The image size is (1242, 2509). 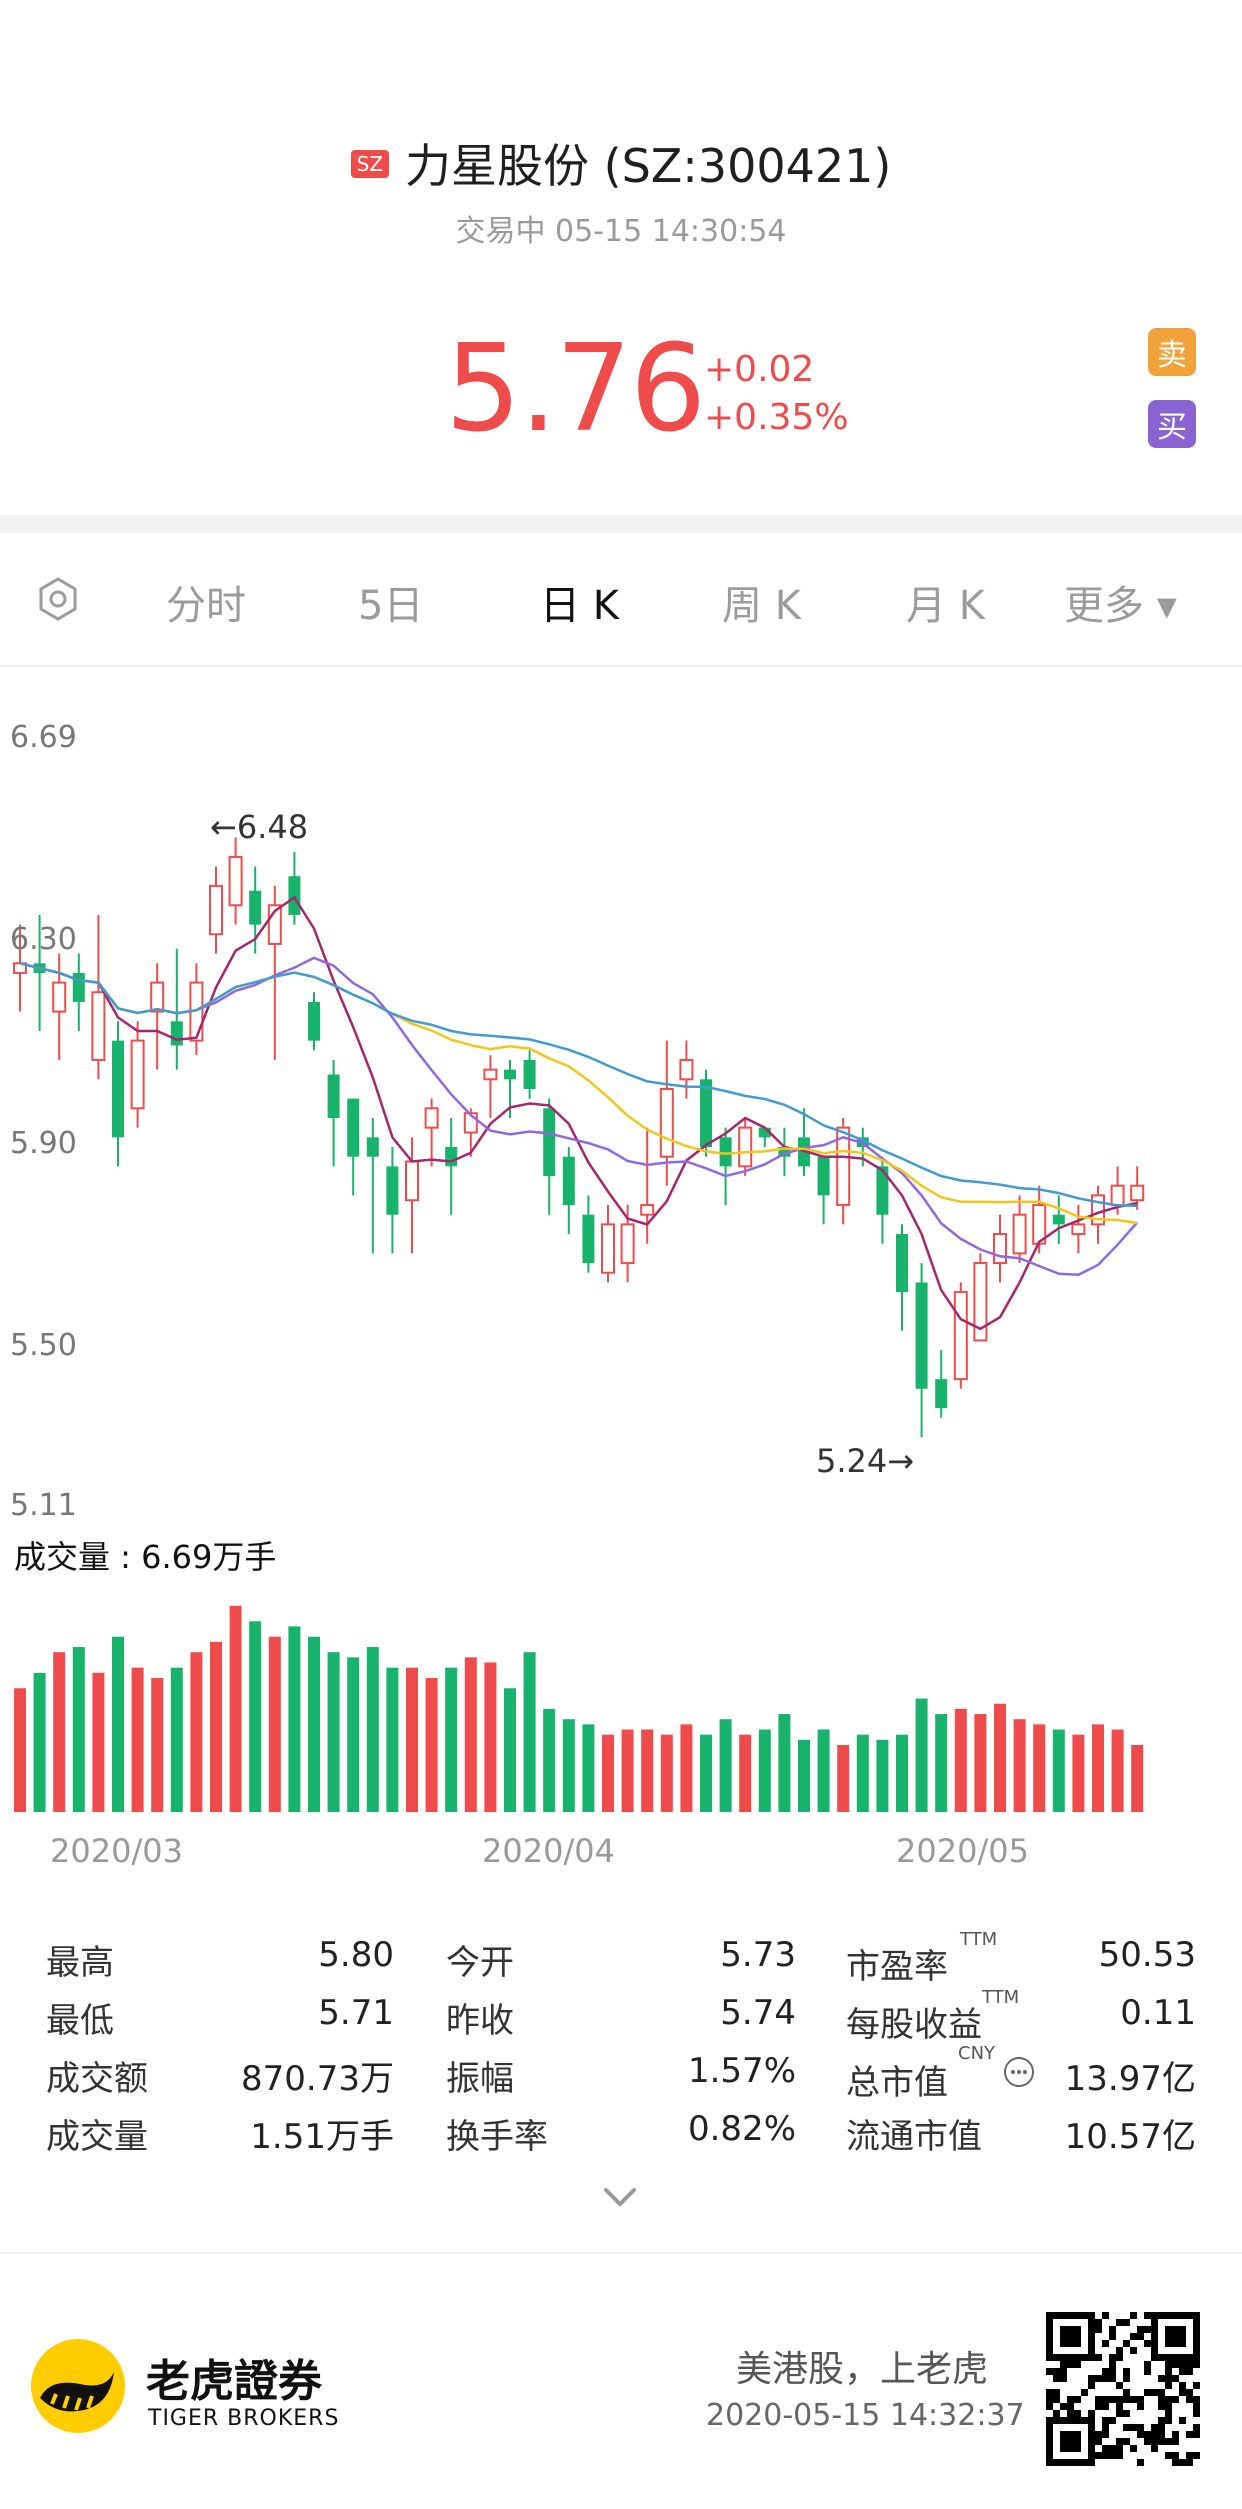 I want to click on slogan: 美港股，上老虎, so click(x=862, y=2369).